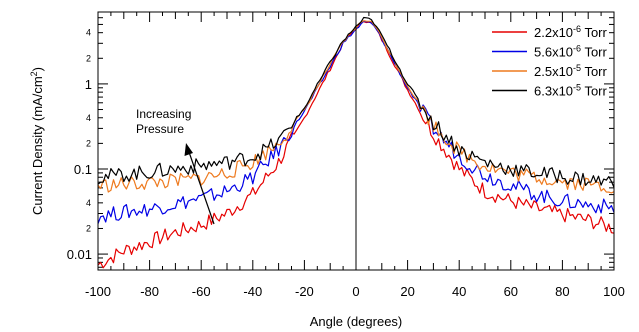 Image resolution: width=639 pixels, height=332 pixels. What do you see at coordinates (553, 91) in the screenshot?
I see `legend-label-base: 6.3x10` at bounding box center [553, 91].